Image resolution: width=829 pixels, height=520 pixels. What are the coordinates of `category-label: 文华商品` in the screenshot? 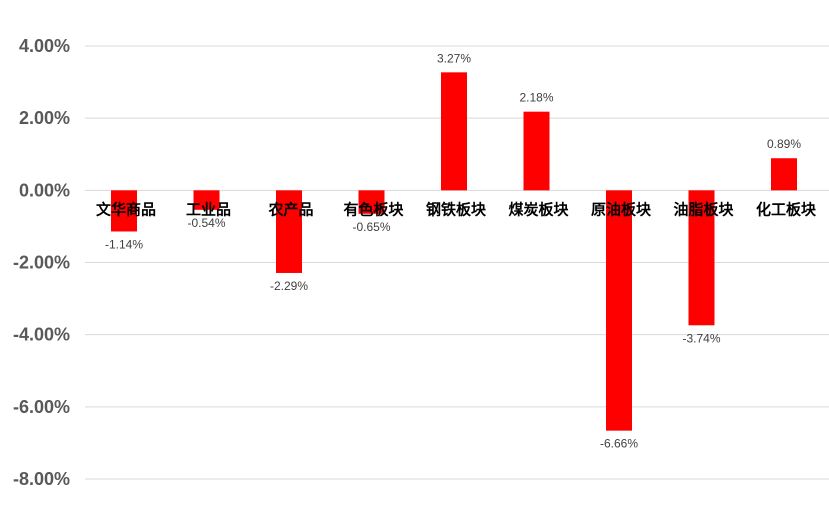 It's located at (126, 209).